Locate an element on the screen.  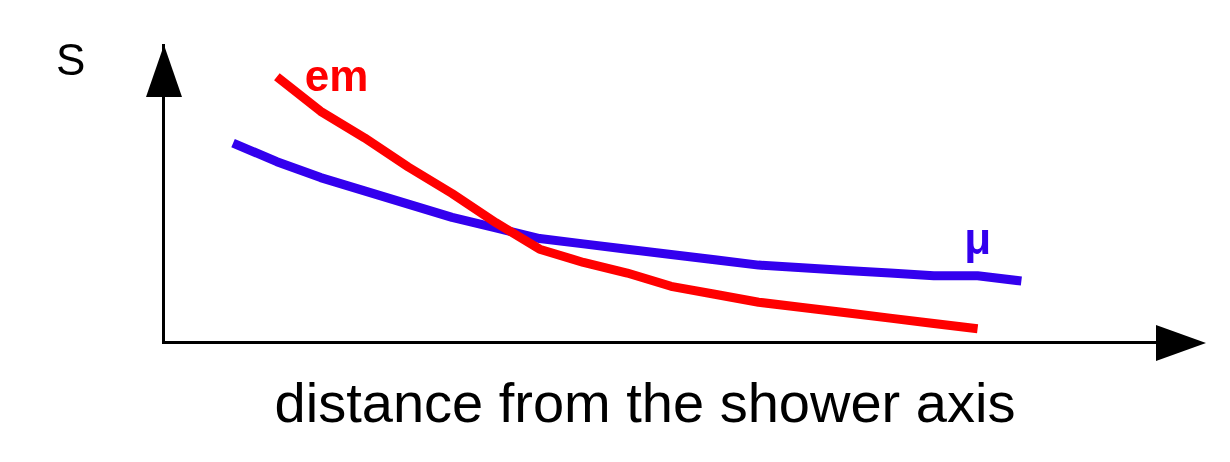
y-axis-title: S is located at coordinates (71, 60).